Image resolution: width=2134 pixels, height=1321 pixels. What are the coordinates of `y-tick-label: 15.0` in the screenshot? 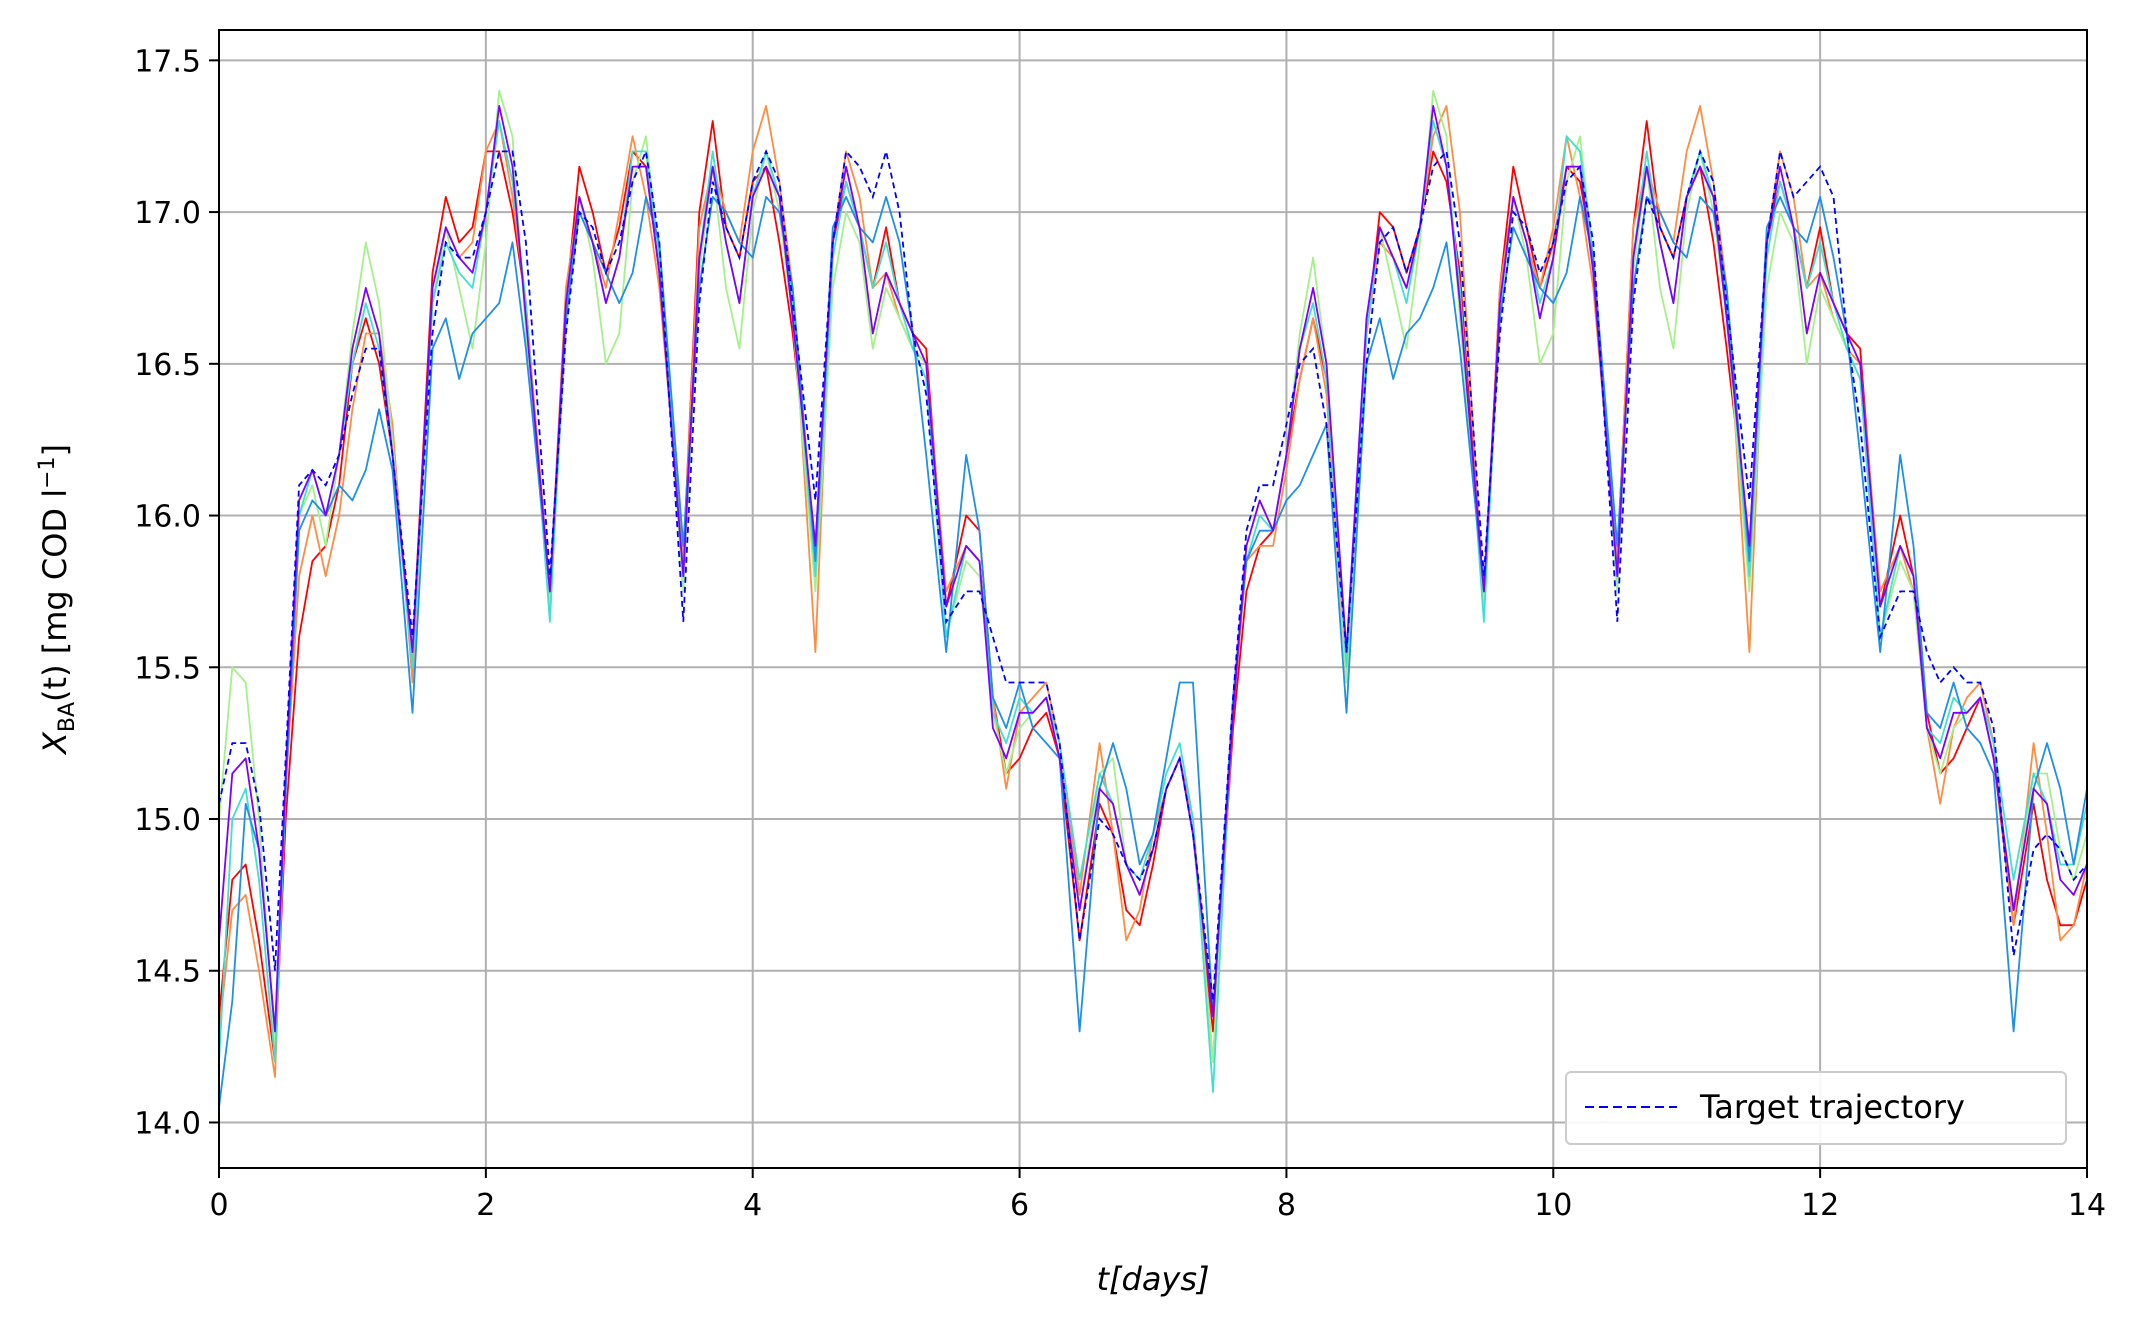 It's located at (167, 820).